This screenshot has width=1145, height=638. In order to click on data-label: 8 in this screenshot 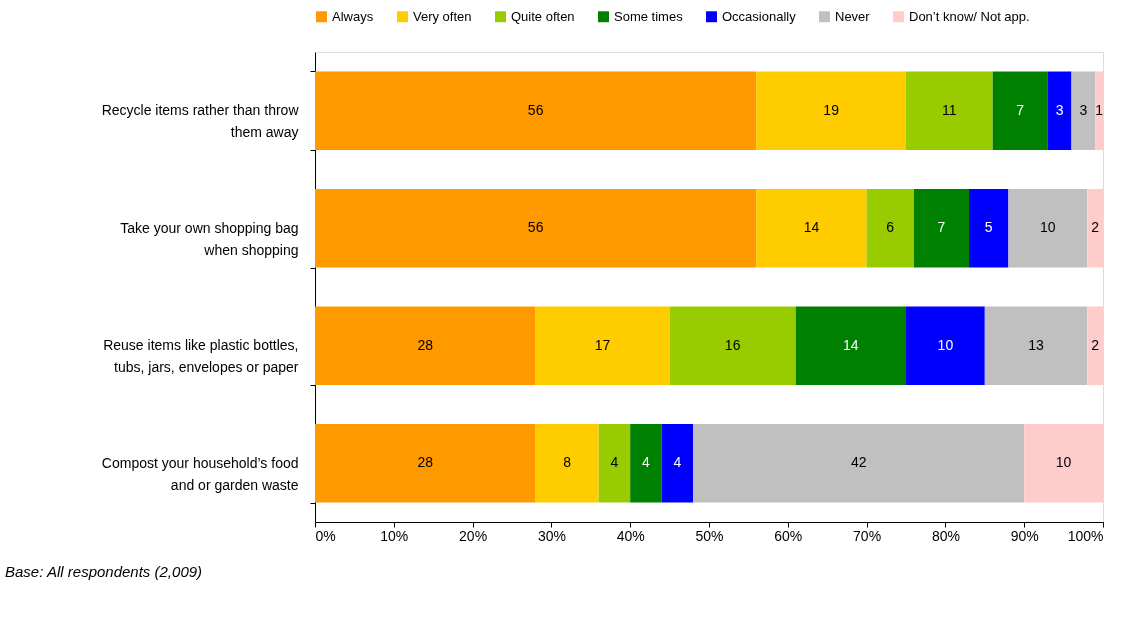, I will do `click(567, 462)`.